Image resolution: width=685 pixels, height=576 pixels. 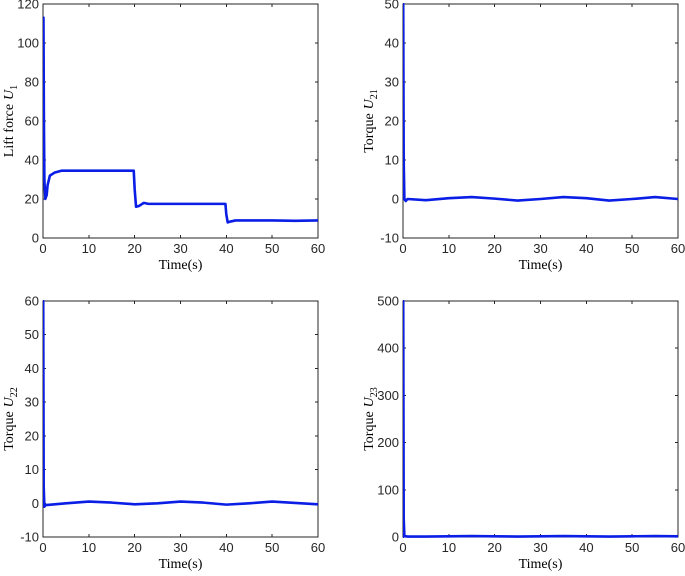 What do you see at coordinates (28, 6) in the screenshot?
I see `y-tick-label: 120` at bounding box center [28, 6].